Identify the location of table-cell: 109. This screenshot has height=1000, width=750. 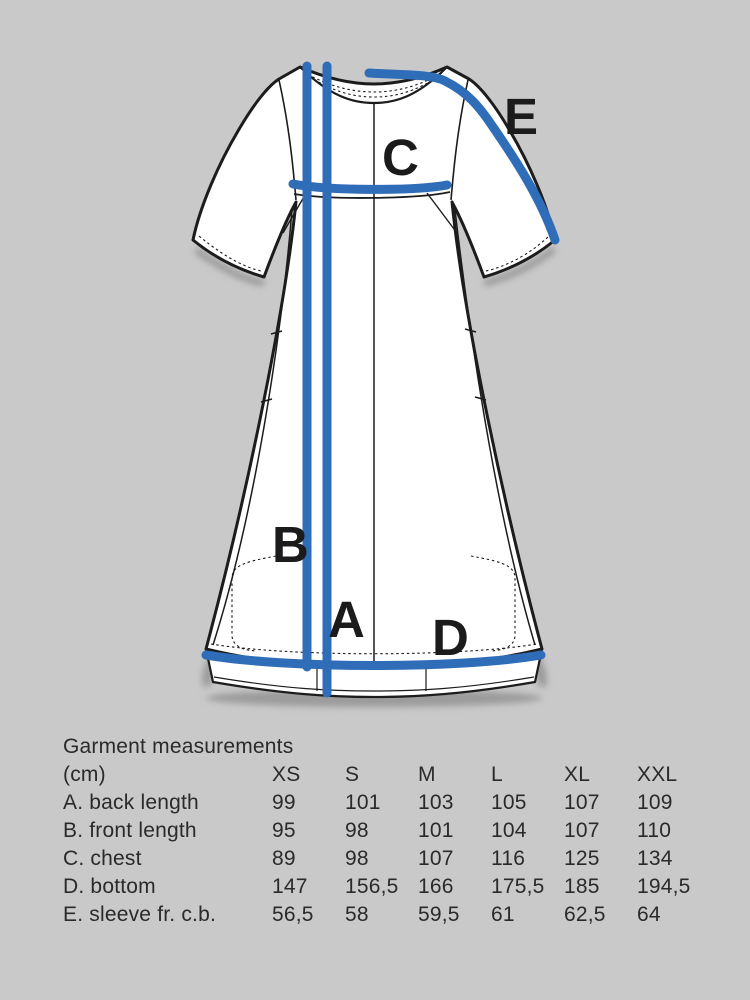
(655, 802).